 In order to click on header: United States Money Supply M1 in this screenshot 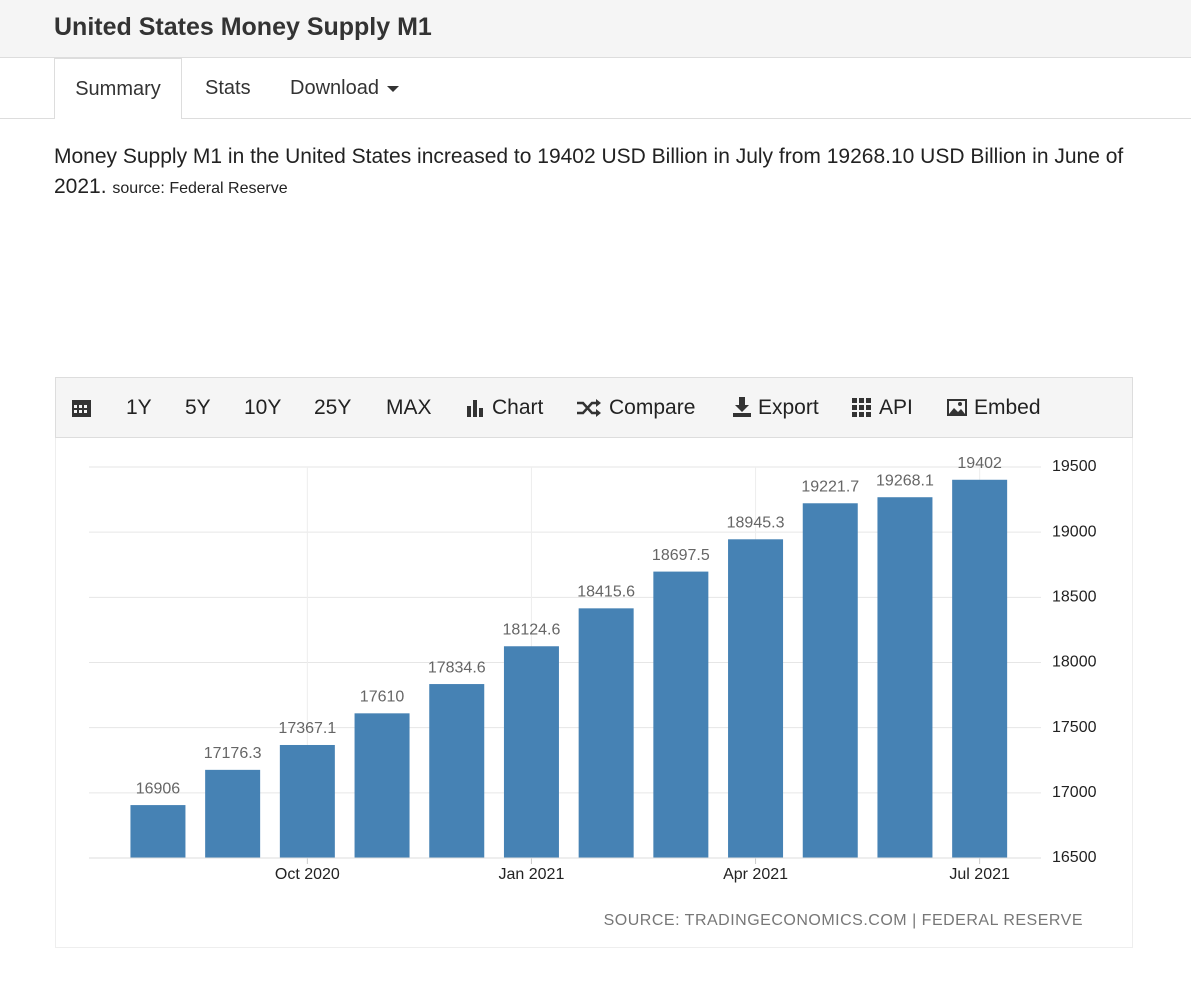, I will do `click(595, 29)`.